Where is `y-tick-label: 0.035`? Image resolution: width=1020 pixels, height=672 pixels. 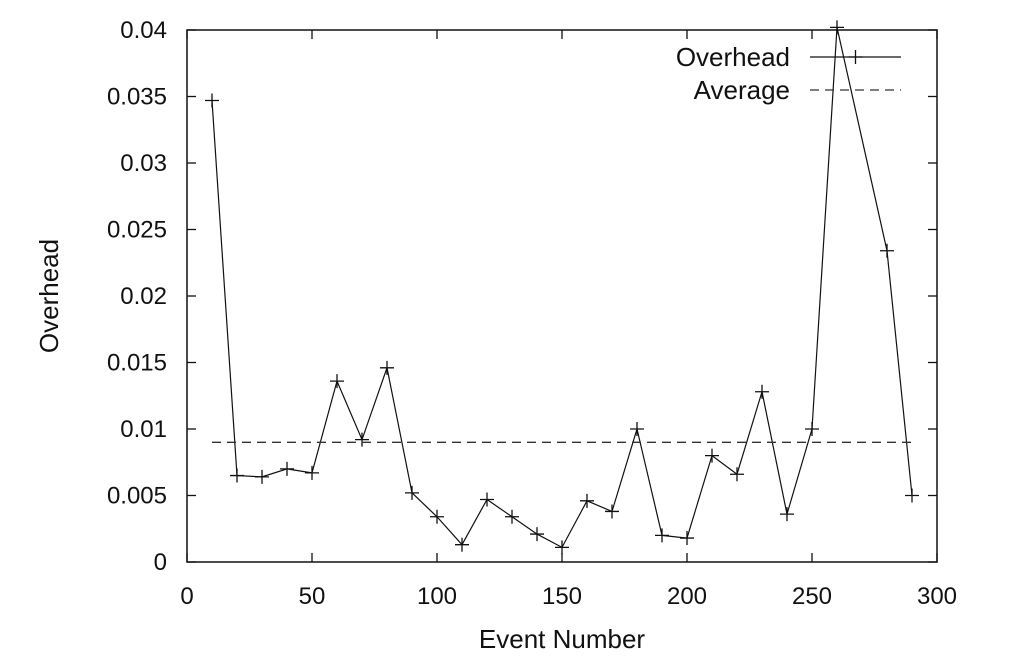
y-tick-label: 0.035 is located at coordinates (137, 97).